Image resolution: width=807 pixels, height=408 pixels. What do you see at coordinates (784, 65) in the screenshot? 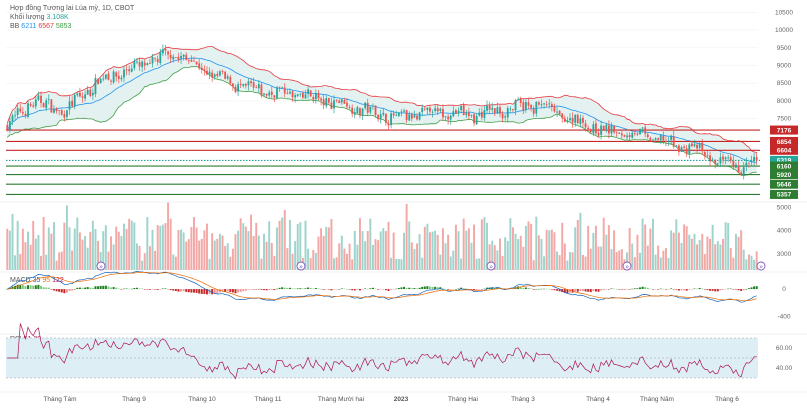
I see `price-tick-label: 9000` at bounding box center [784, 65].